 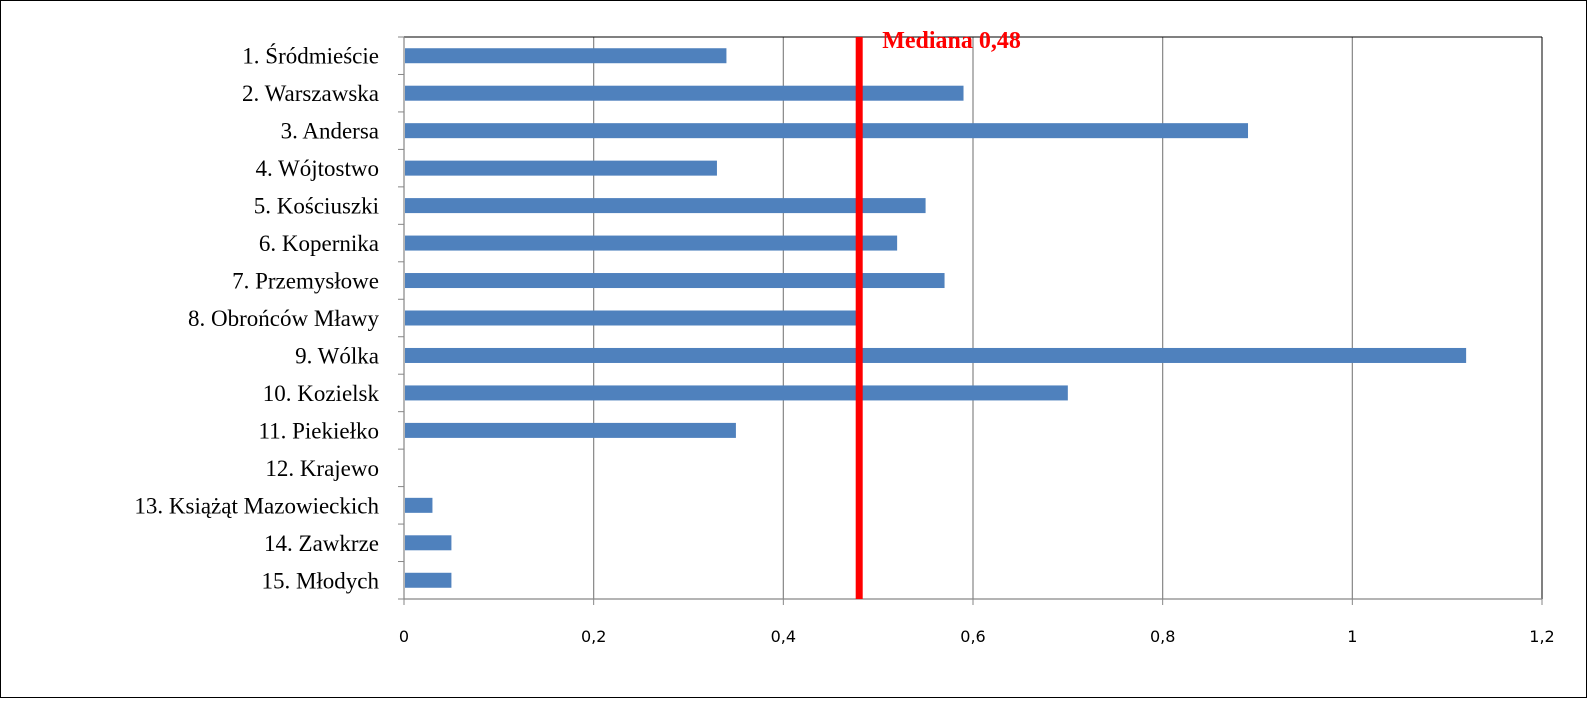 What do you see at coordinates (783, 636) in the screenshot?
I see `x-tick-label: 0,4` at bounding box center [783, 636].